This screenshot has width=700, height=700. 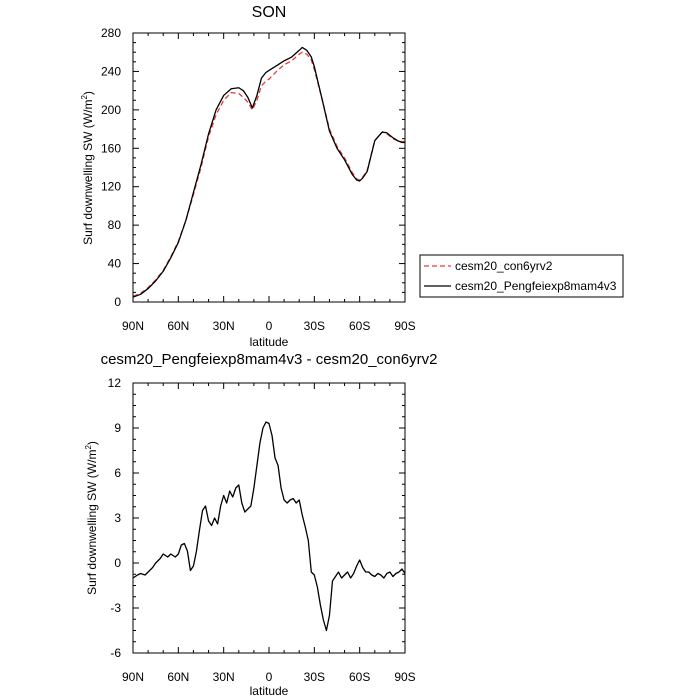 What do you see at coordinates (117, 518) in the screenshot?
I see `bottom-y-tick-label: 3` at bounding box center [117, 518].